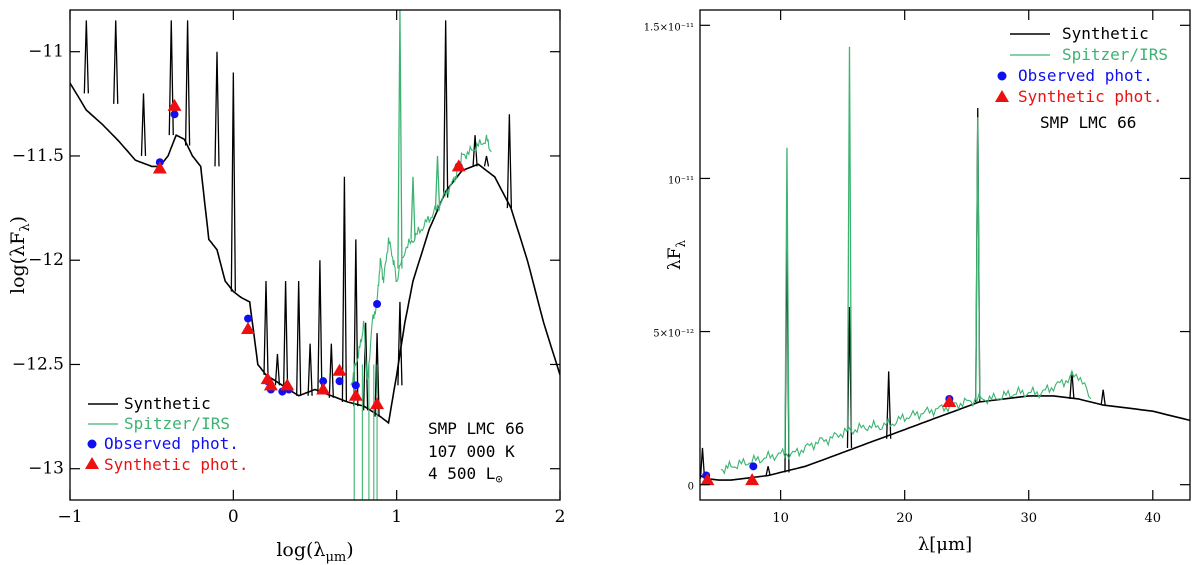 This screenshot has width=1200, height=565. What do you see at coordinates (465, 475) in the screenshot?
I see `luminosity-note: 4 500 L⊙` at bounding box center [465, 475].